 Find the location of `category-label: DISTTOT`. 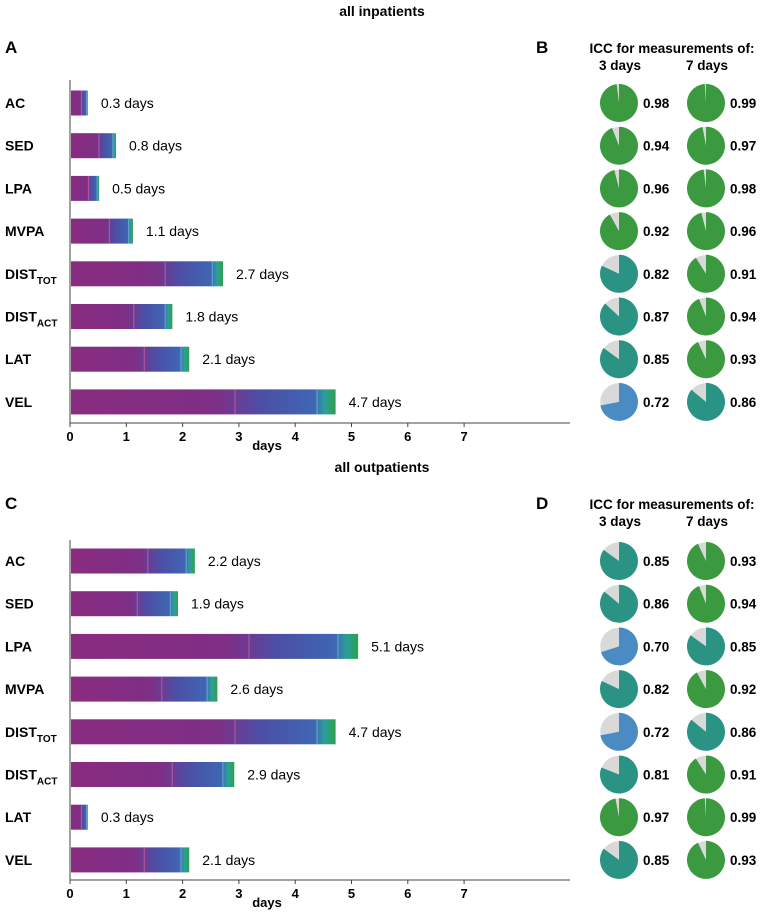

category-label: DISTTOT is located at coordinates (31, 276).